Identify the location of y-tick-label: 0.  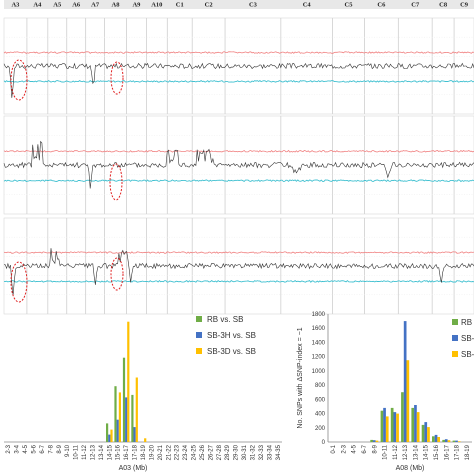
(324, 443).